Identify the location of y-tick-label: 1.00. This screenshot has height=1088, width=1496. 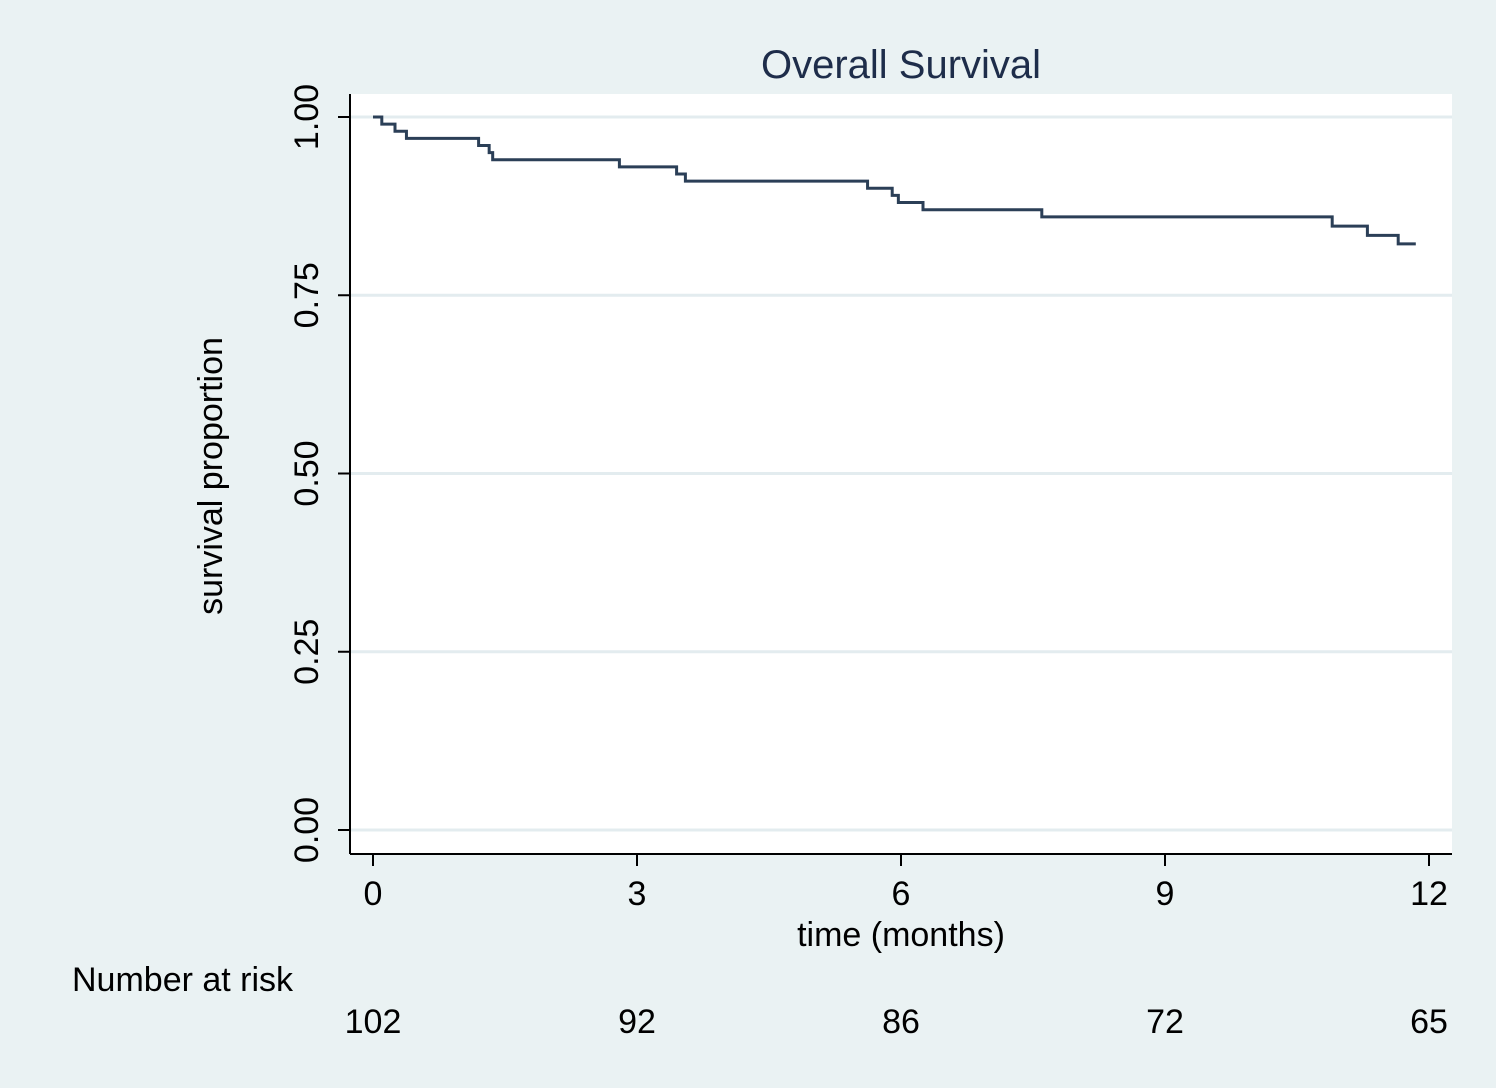
(307, 117).